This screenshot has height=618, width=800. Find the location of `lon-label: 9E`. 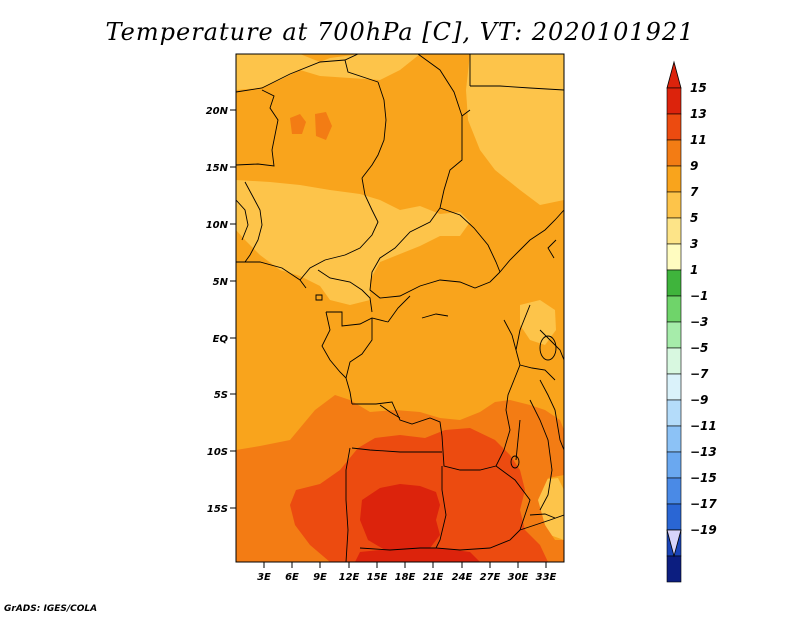

lon-label: 9E is located at coordinates (320, 577).